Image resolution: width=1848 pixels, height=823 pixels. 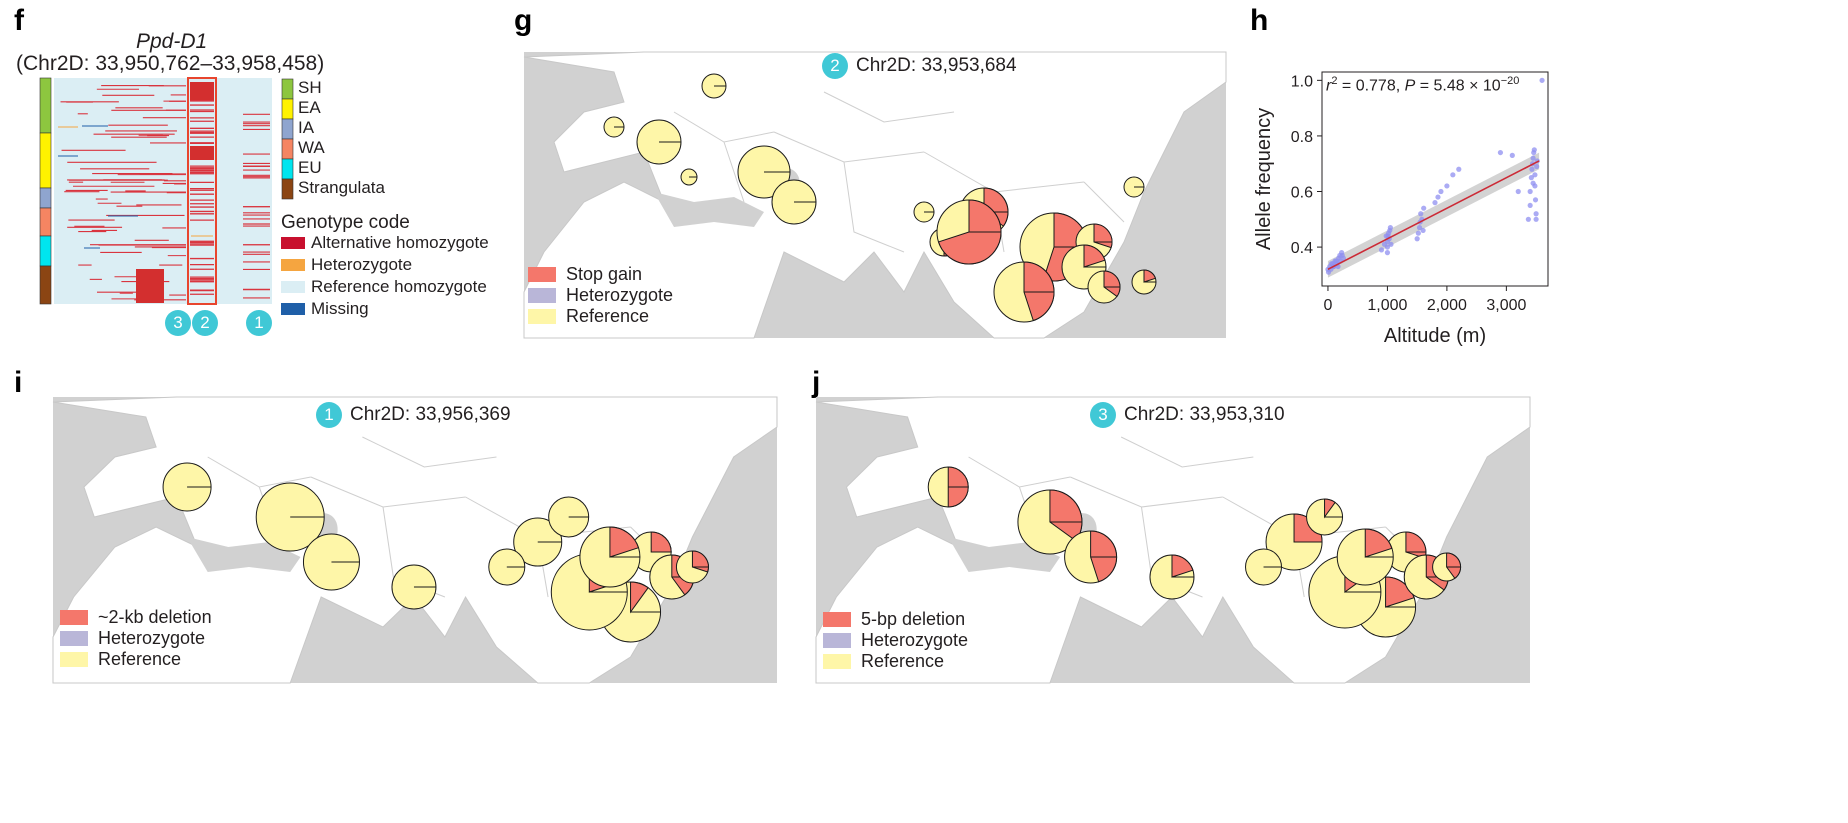 What do you see at coordinates (170, 63) in the screenshot?
I see `gene-coordinates: (Chr2D: 33,950,762–33,958,458)` at bounding box center [170, 63].